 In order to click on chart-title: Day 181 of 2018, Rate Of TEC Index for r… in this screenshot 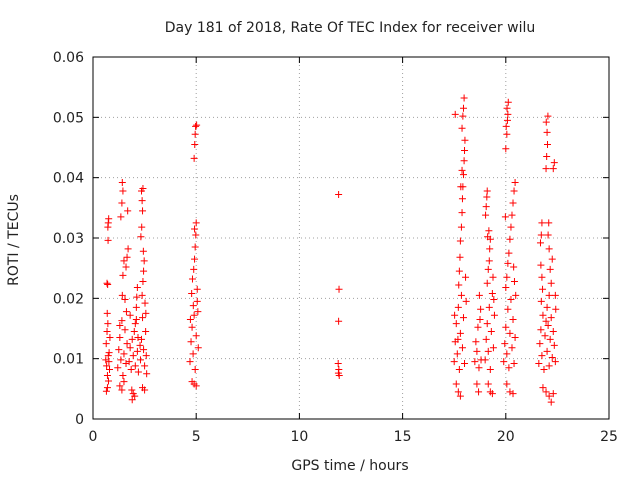, I will do `click(350, 28)`.